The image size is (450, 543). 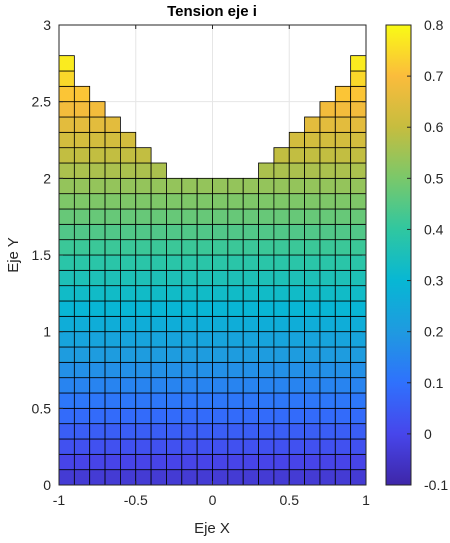 I want to click on y-tick-label: 1.5, so click(x=42, y=255).